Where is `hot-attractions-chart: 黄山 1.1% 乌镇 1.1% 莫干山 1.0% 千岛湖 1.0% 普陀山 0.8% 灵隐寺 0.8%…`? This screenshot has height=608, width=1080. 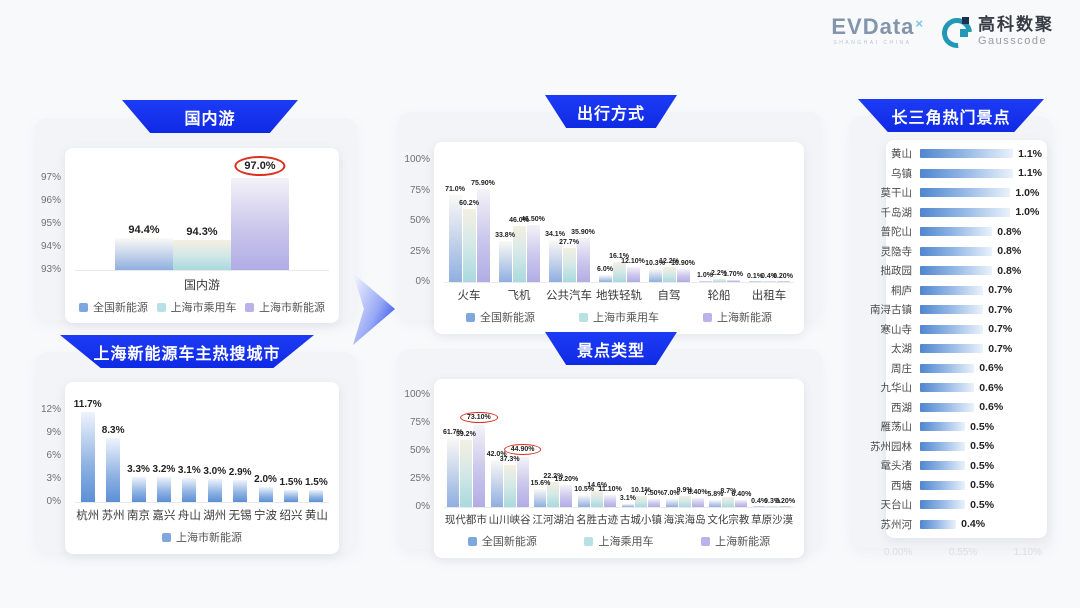
hot-attractions-chart: 黄山 1.1% 乌镇 1.1% 莫干山 1.0% 千岛湖 1.0% 普陀山 0.8% 灵隐寺 0.8%… is located at coordinates (951, 325).